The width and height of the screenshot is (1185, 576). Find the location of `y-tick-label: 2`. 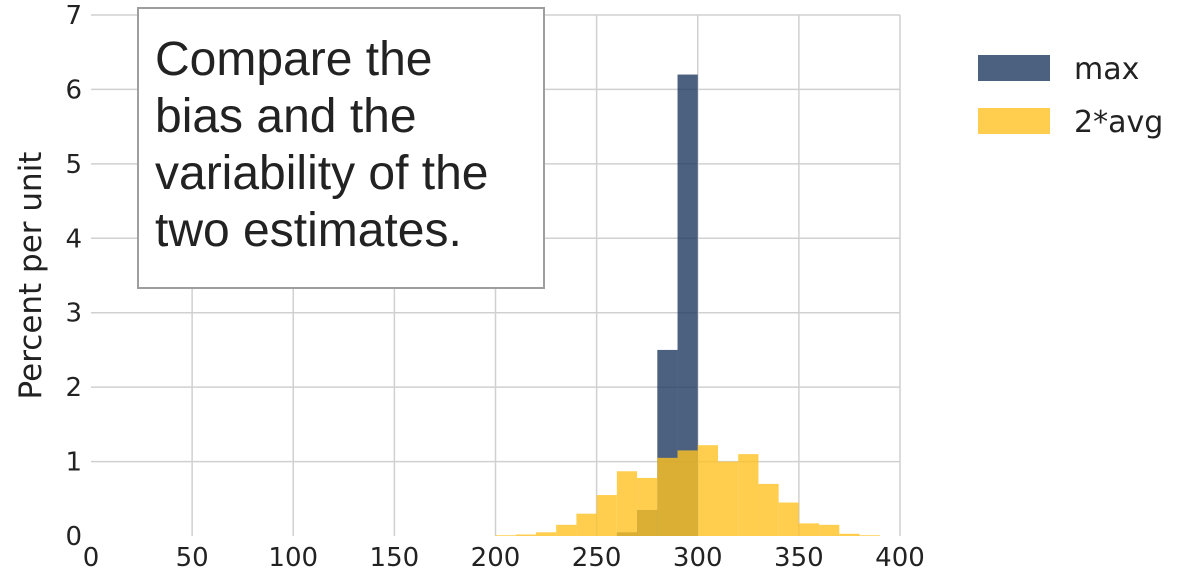

y-tick-label: 2 is located at coordinates (73, 388).